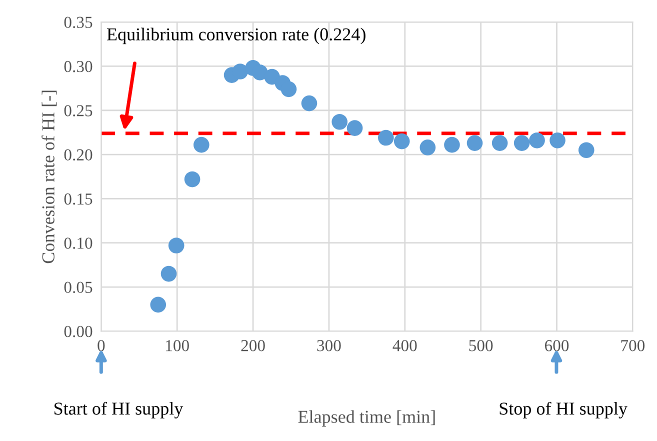 The height and width of the screenshot is (441, 657). I want to click on x-tick-label: 500, so click(481, 346).